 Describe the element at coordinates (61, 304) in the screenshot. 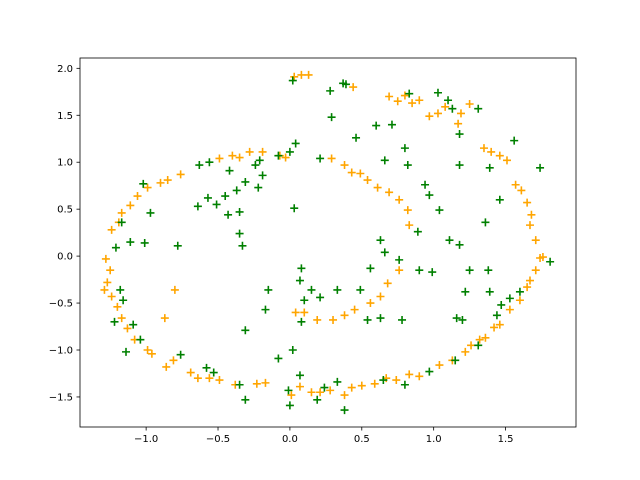

I see `y-tick-label: −0.5` at that location.